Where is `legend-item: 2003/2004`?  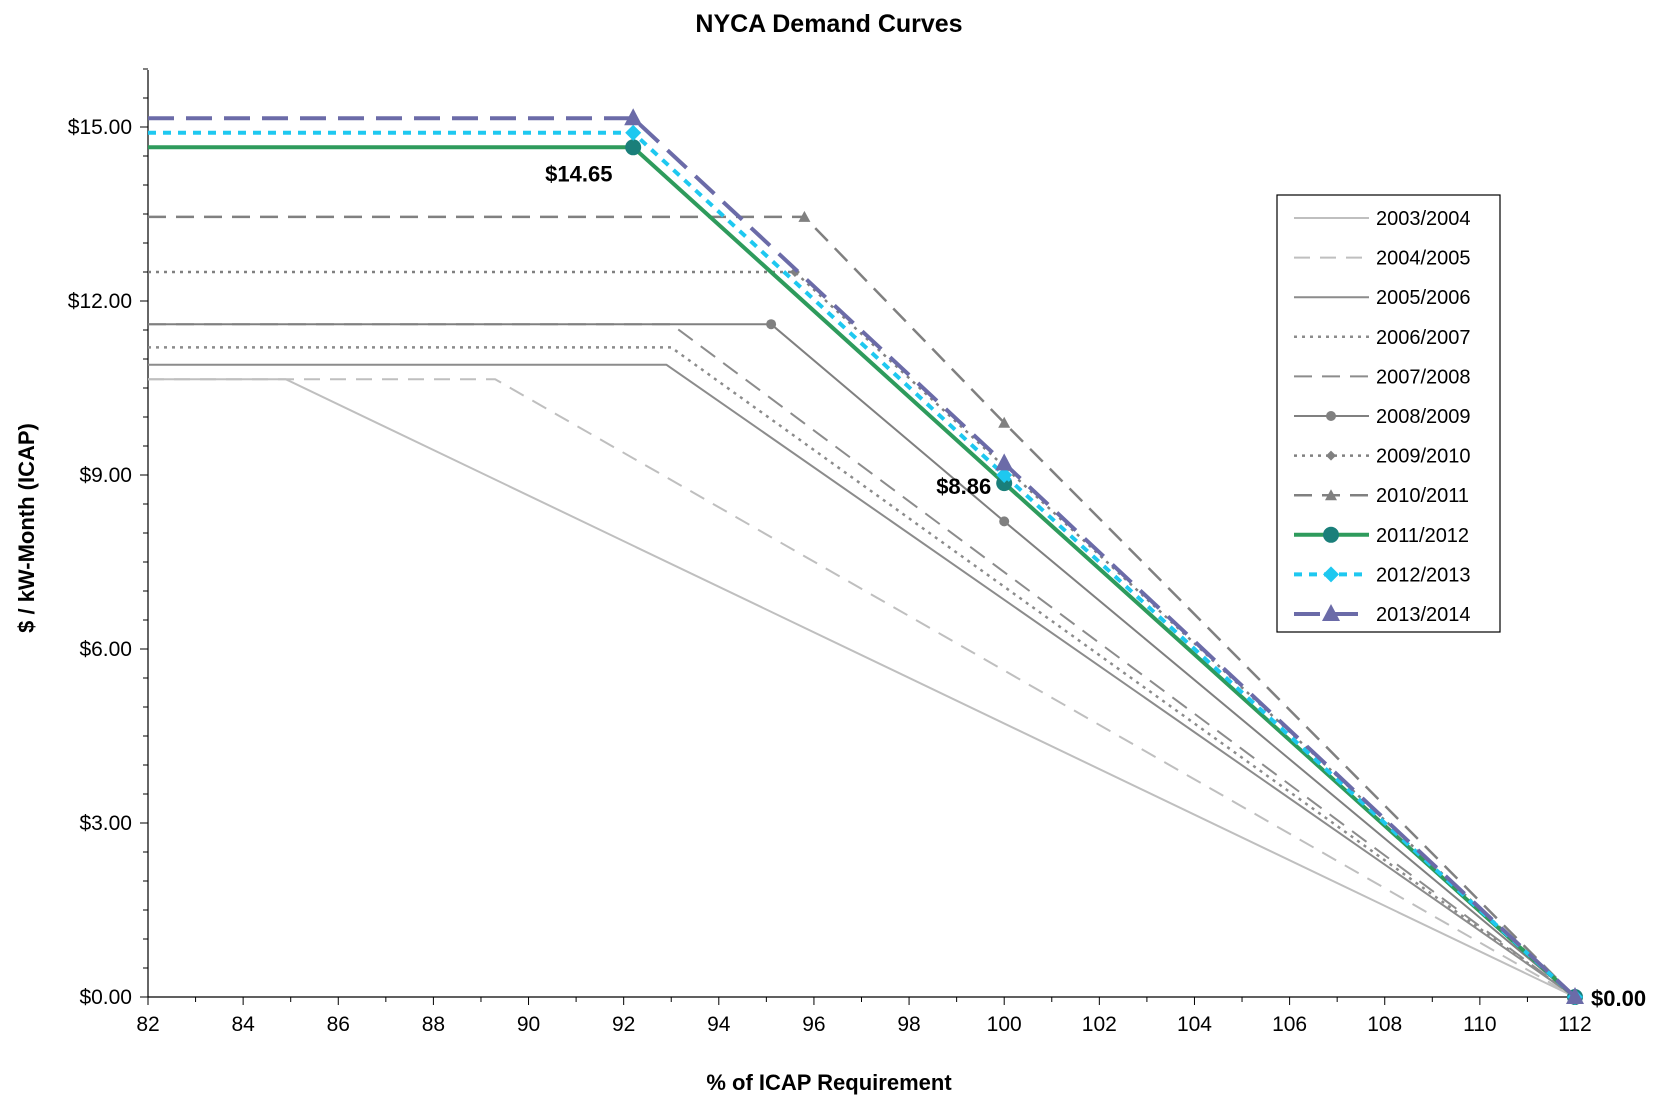
legend-item: 2003/2004 is located at coordinates (1382, 219).